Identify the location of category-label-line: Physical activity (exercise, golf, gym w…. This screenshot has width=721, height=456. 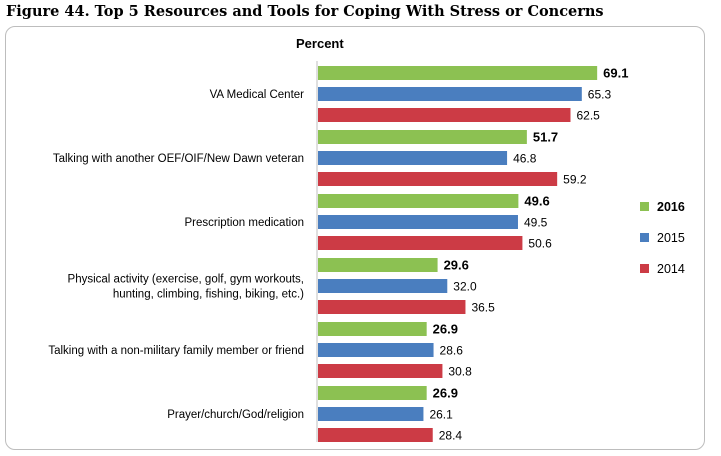
(186, 280).